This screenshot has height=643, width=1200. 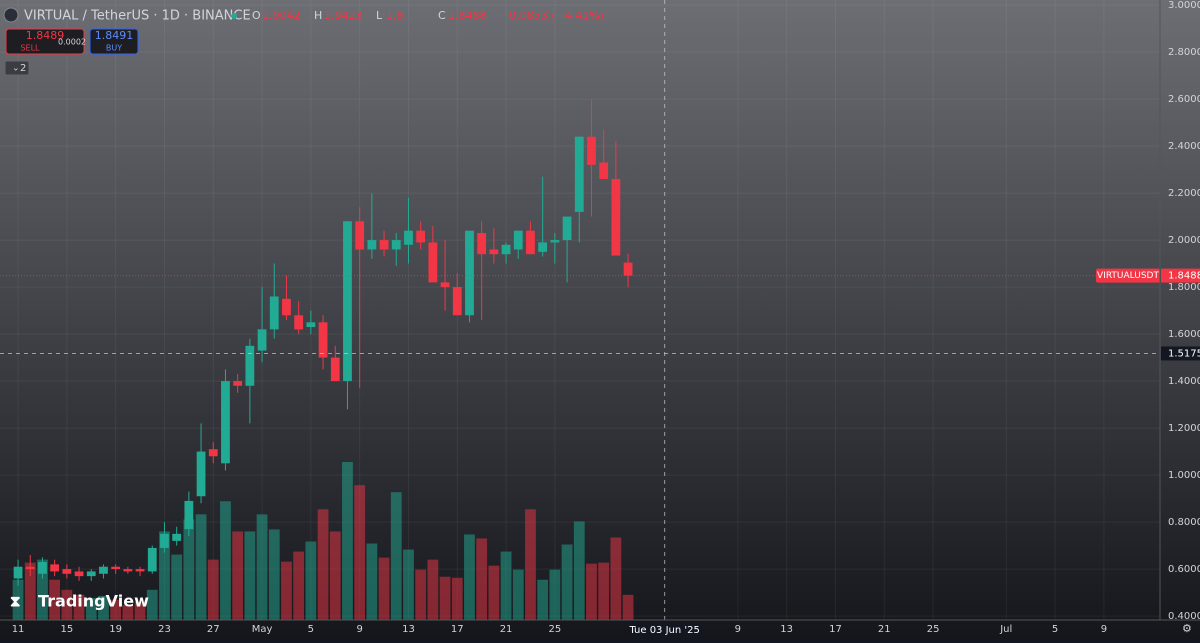 What do you see at coordinates (555, 629) in the screenshot?
I see `x-tick-label: 25` at bounding box center [555, 629].